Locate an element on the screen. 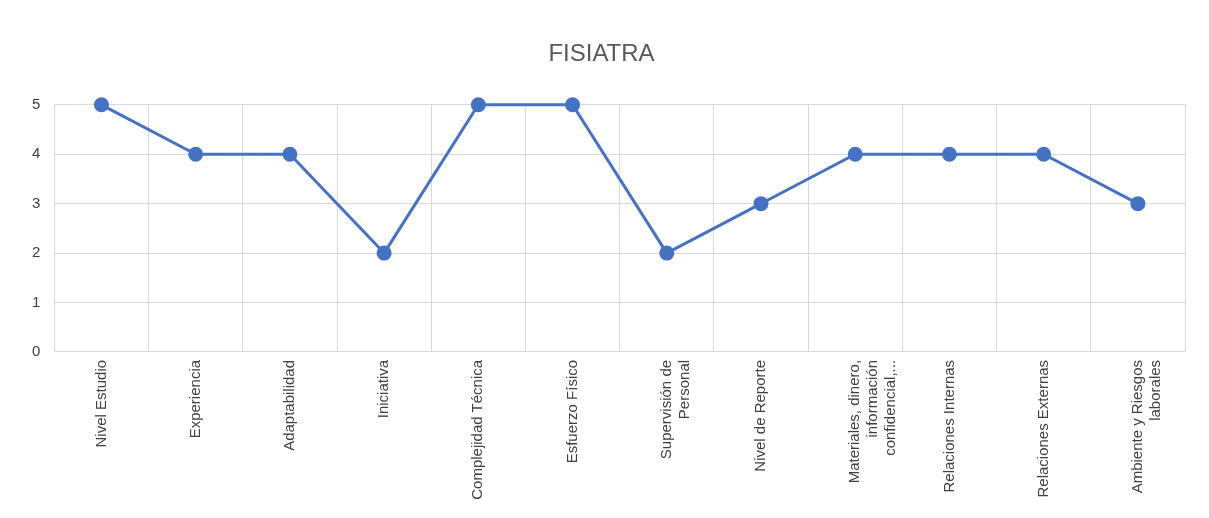 Image resolution: width=1209 pixels, height=518 pixels. y-tick-label: 1 is located at coordinates (36, 301).